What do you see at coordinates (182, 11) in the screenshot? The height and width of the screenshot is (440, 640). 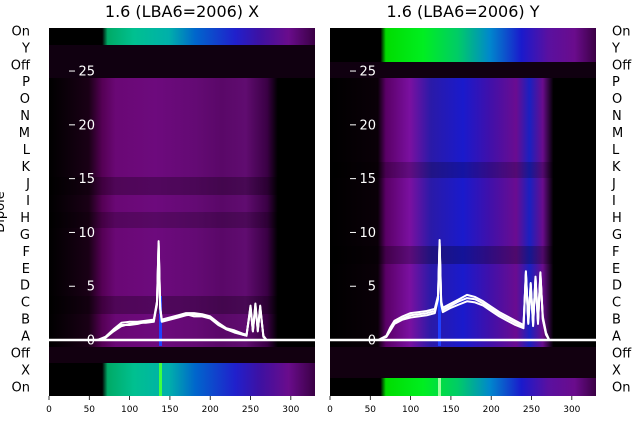 I see `chart-title-x: 1.6 (LBA6=2006) X` at bounding box center [182, 11].